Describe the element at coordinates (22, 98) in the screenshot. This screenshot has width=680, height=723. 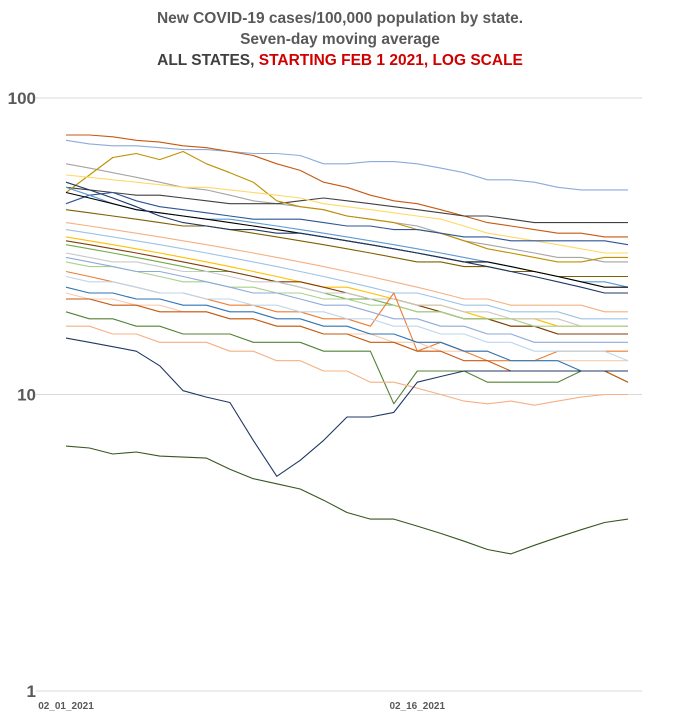
I see `y-tick-label: 100` at that location.